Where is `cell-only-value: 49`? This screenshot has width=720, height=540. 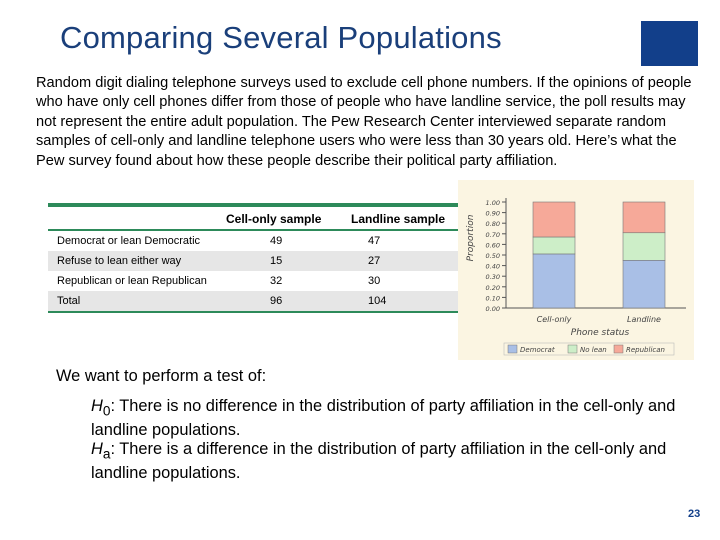 cell-only-value: 49 is located at coordinates (276, 241).